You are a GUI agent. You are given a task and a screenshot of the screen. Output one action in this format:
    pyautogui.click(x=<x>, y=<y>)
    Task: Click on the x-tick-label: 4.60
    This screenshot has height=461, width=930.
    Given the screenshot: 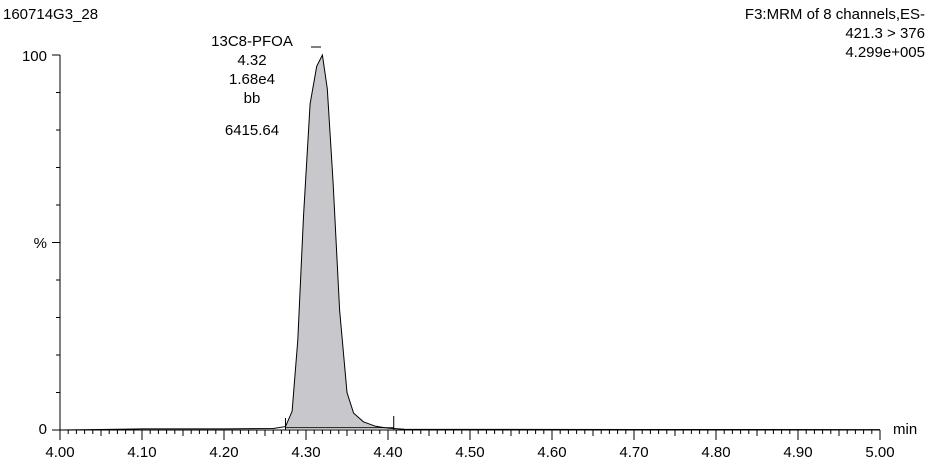 What is the action you would take?
    pyautogui.click(x=551, y=452)
    